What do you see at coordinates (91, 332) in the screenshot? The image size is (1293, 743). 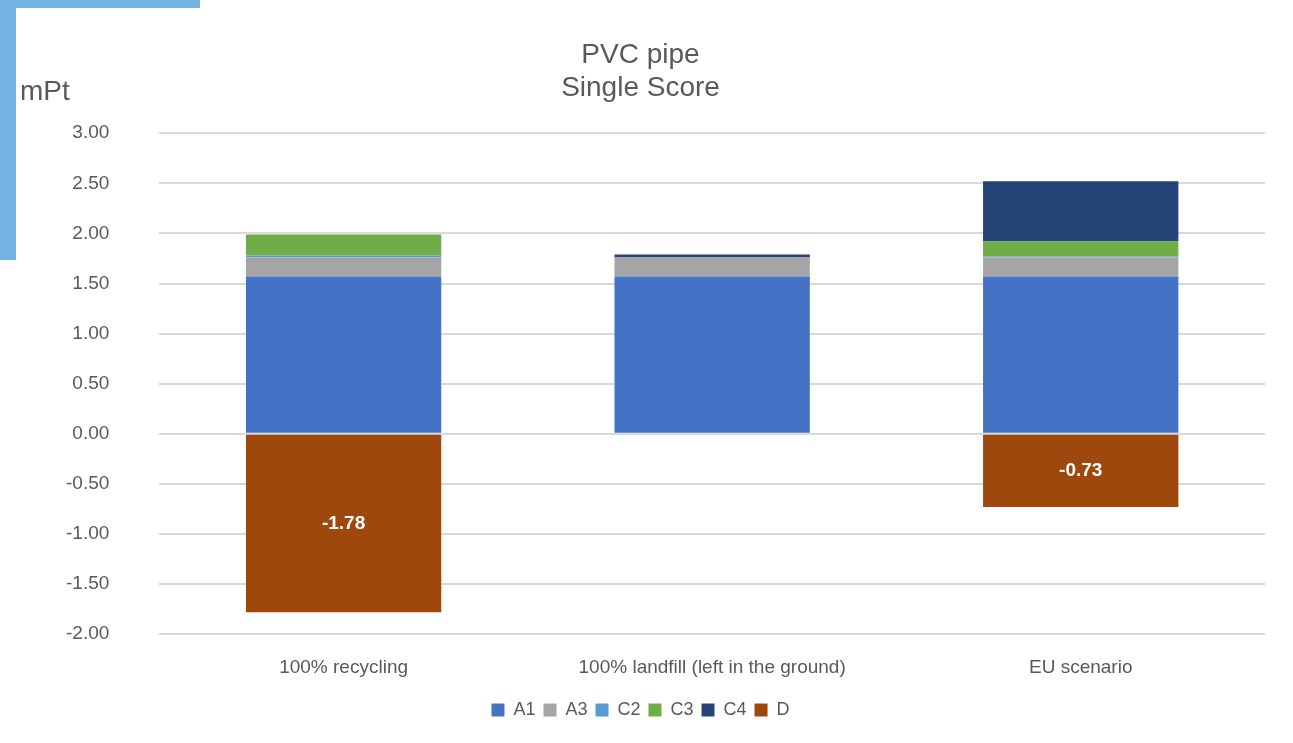 I see `y-tick-label: 1.00` at bounding box center [91, 332].